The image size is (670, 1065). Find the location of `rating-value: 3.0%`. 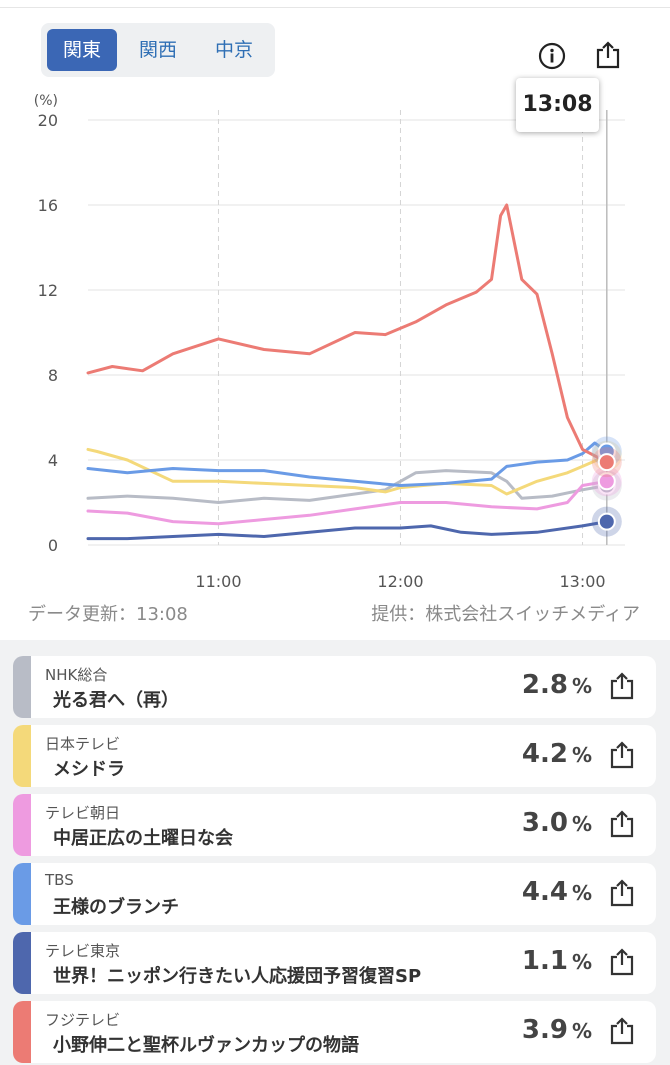

rating-value: 3.0% is located at coordinates (557, 823).